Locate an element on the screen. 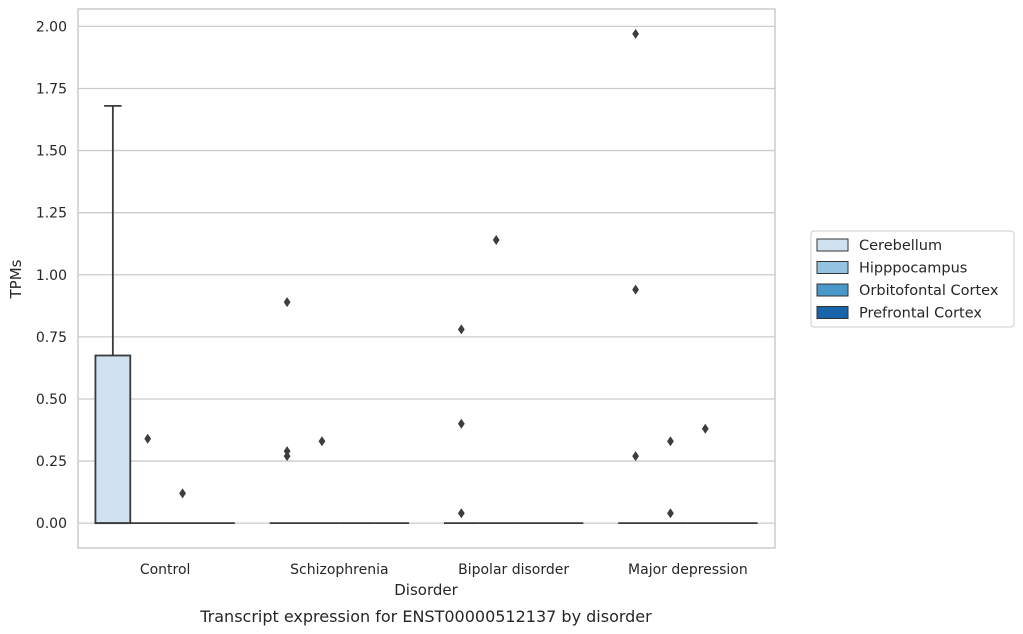  y-tick-label: 1.00 is located at coordinates (51, 276).